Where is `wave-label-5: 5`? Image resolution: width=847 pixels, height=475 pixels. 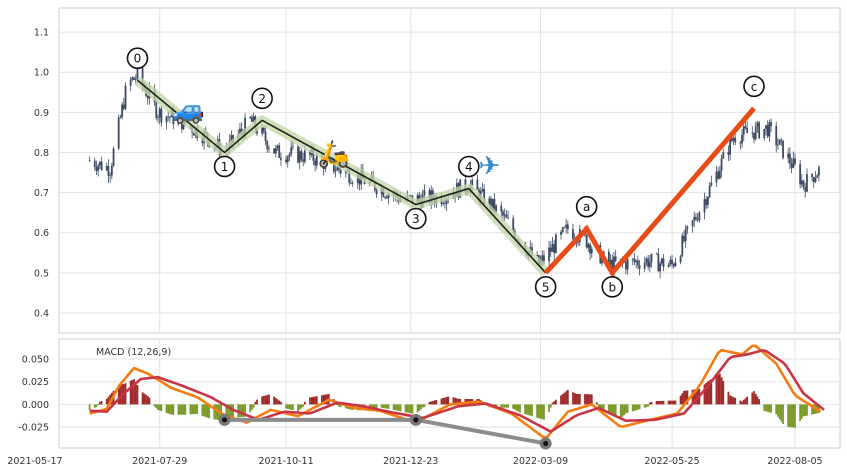
wave-label-5: 5 is located at coordinates (545, 287).